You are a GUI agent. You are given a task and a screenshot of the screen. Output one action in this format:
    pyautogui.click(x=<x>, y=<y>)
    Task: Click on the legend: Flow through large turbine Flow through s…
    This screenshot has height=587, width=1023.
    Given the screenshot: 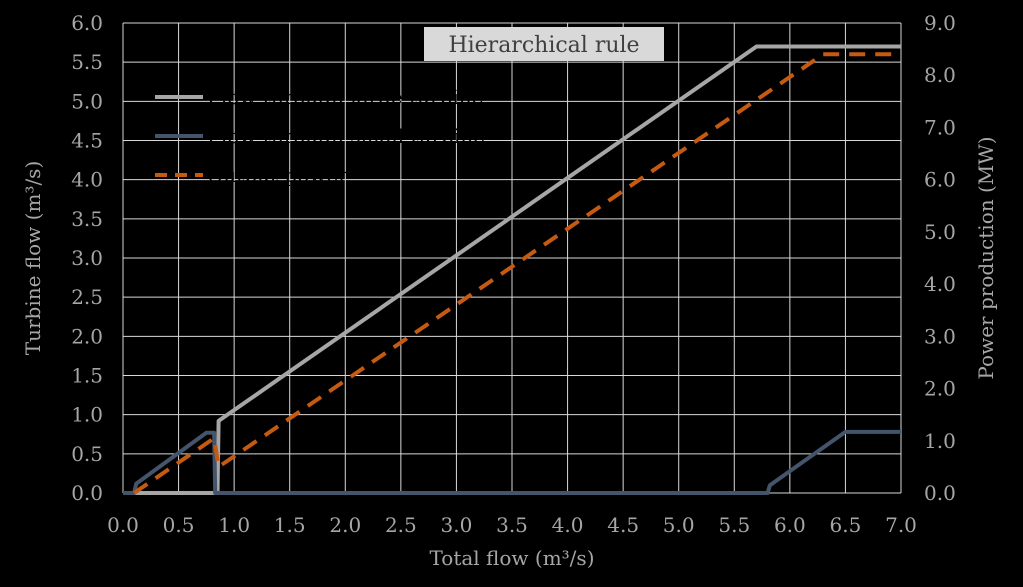 What is the action you would take?
    pyautogui.click(x=320, y=136)
    